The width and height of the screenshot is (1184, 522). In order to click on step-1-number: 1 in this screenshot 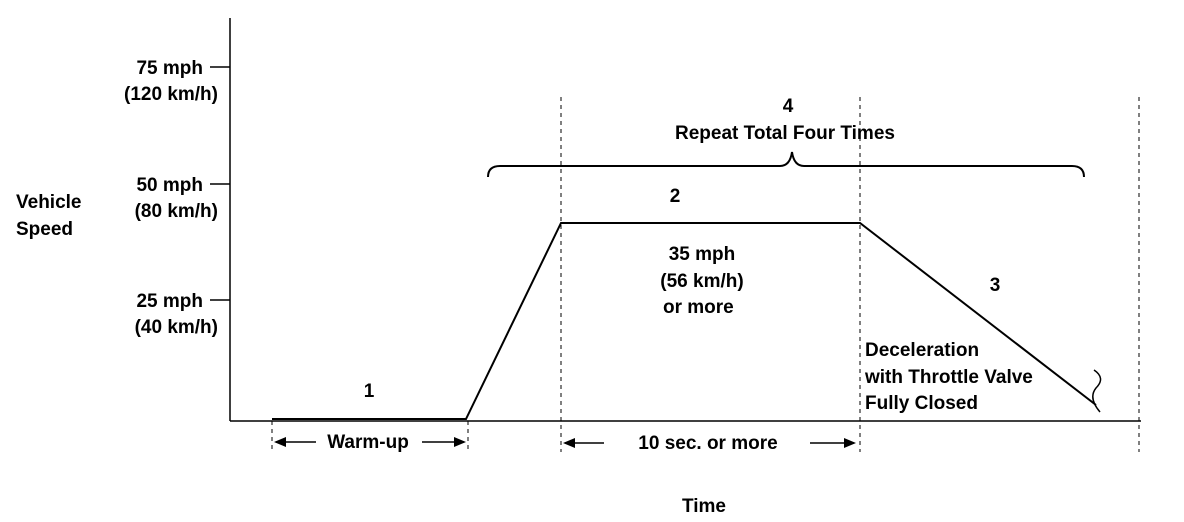, I will do `click(369, 391)`.